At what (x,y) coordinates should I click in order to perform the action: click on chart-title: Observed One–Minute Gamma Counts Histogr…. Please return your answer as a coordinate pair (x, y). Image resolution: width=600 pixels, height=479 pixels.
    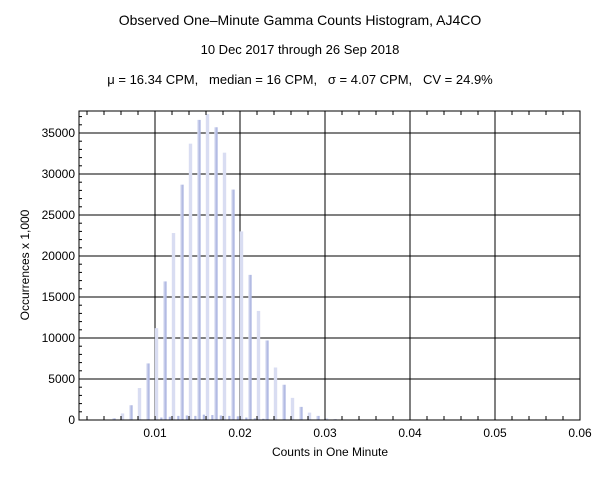
    Looking at the image, I should click on (300, 20).